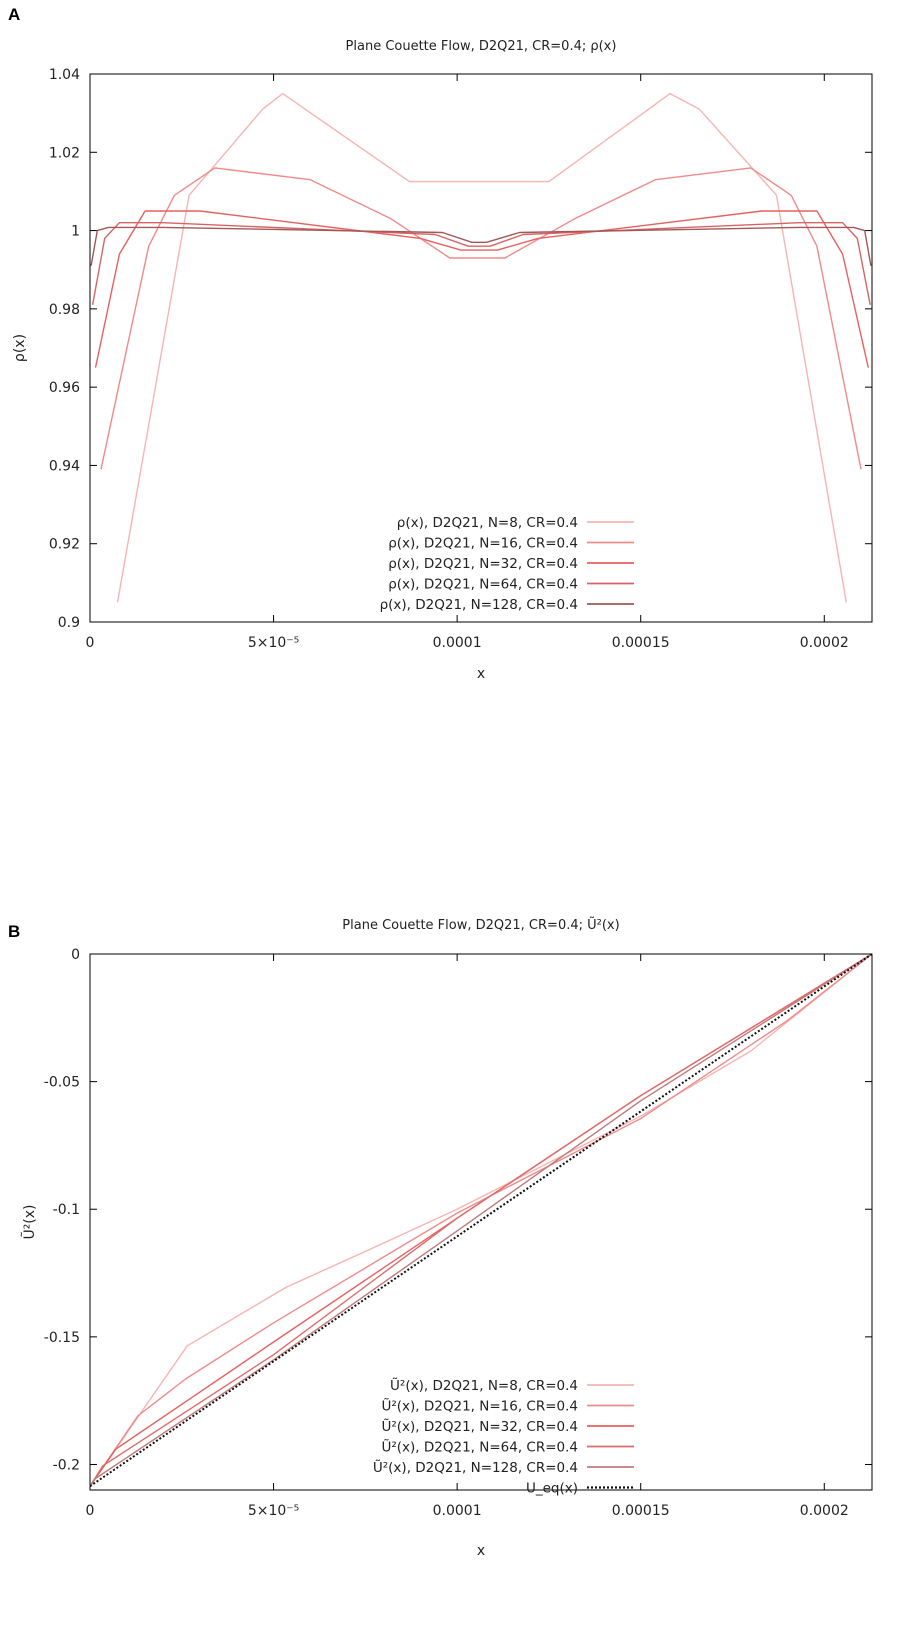 This screenshot has height=1637, width=923. What do you see at coordinates (479, 605) in the screenshot?
I see `legend-entry-label: ρ(x), D2Q21, N=128, CR=0.4` at bounding box center [479, 605].